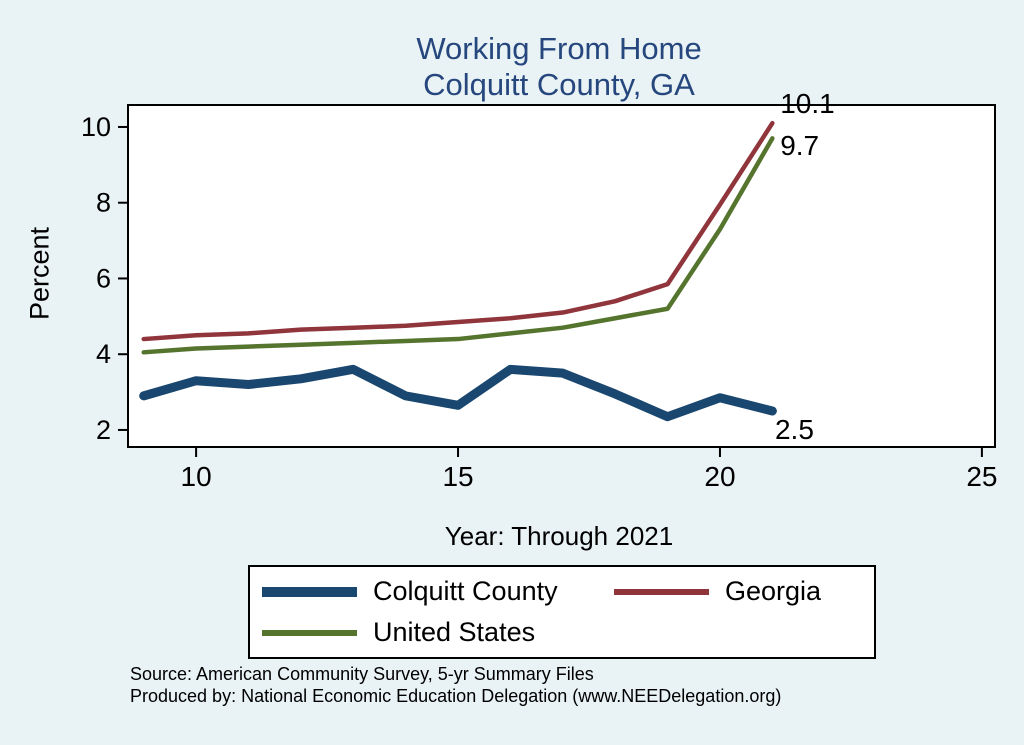  I want to click on x-tick-label: 15, so click(457, 476).